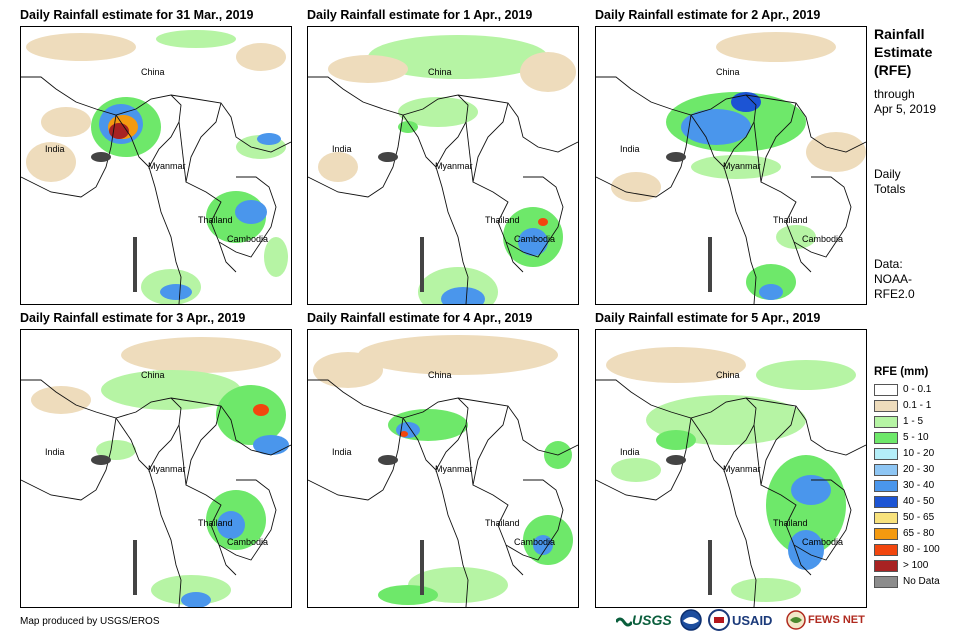 This screenshot has width=967, height=639. Describe the element at coordinates (905, 109) in the screenshot. I see `through-value: Apr 5, 2019` at that location.